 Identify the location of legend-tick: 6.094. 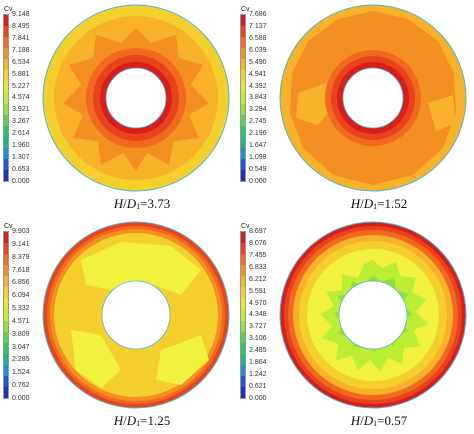
(21, 296).